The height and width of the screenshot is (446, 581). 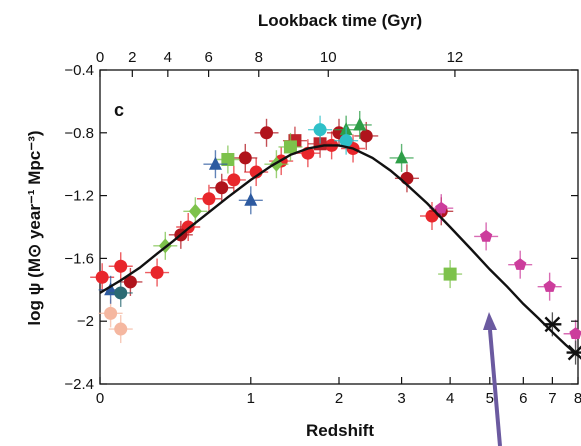 What do you see at coordinates (339, 398) in the screenshot?
I see `x-tick-label: 2` at bounding box center [339, 398].